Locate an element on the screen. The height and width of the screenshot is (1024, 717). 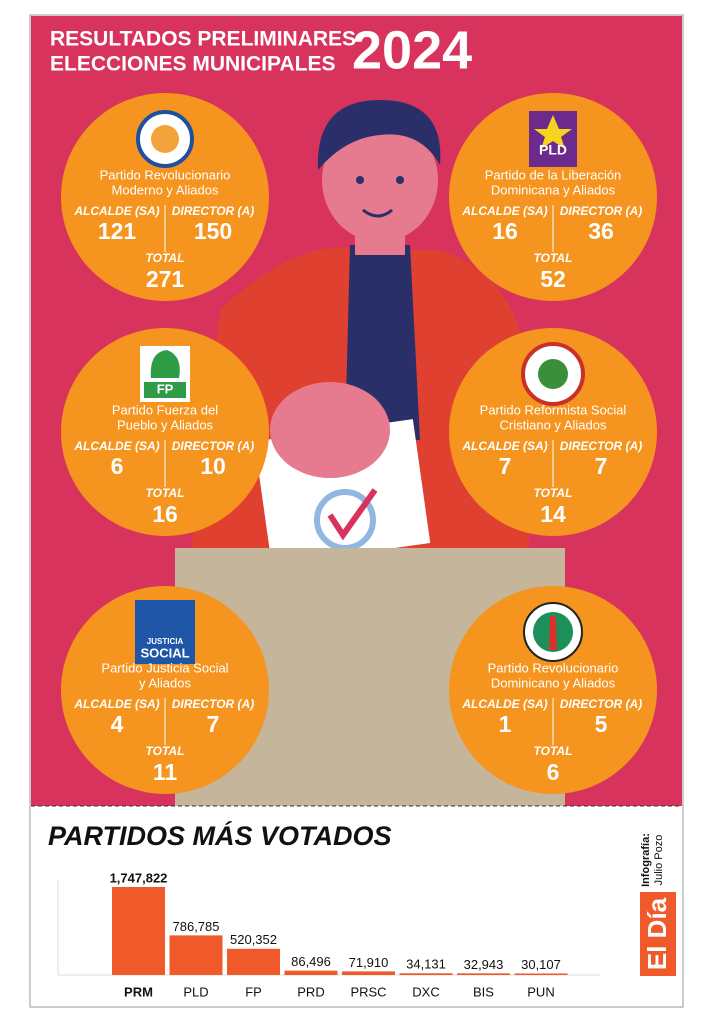
header-year: 2024 is located at coordinates (412, 50).